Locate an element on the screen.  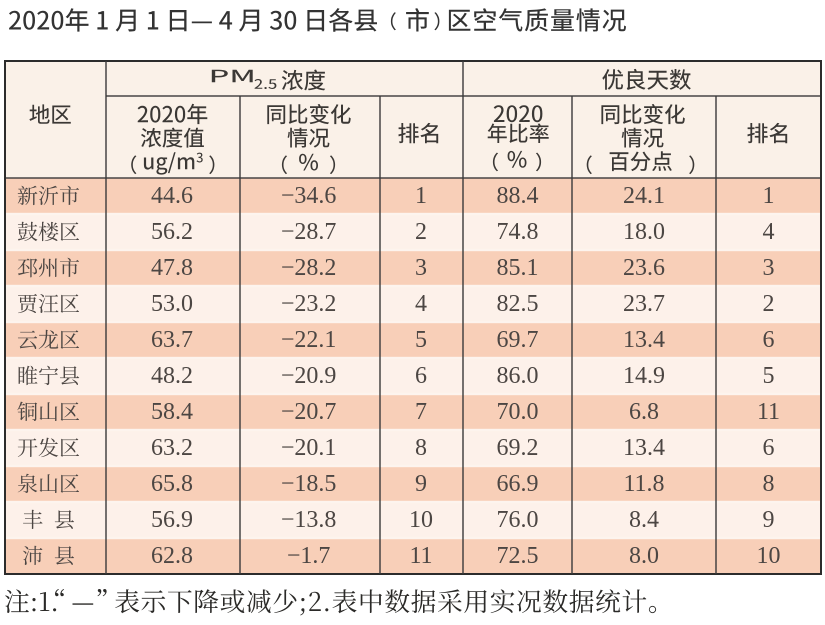
svg-text: 53.0 is located at coordinates (172, 304).